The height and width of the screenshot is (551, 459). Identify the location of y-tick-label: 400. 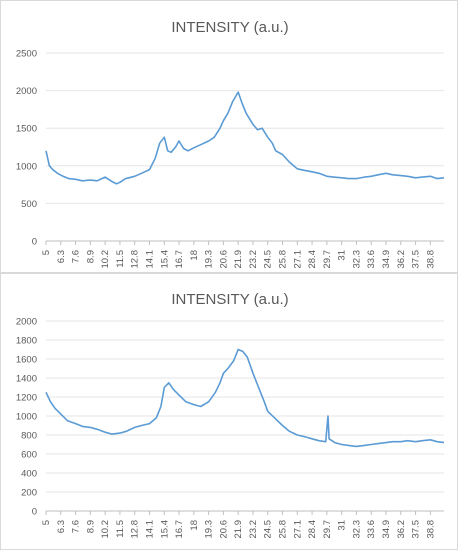
(29, 474).